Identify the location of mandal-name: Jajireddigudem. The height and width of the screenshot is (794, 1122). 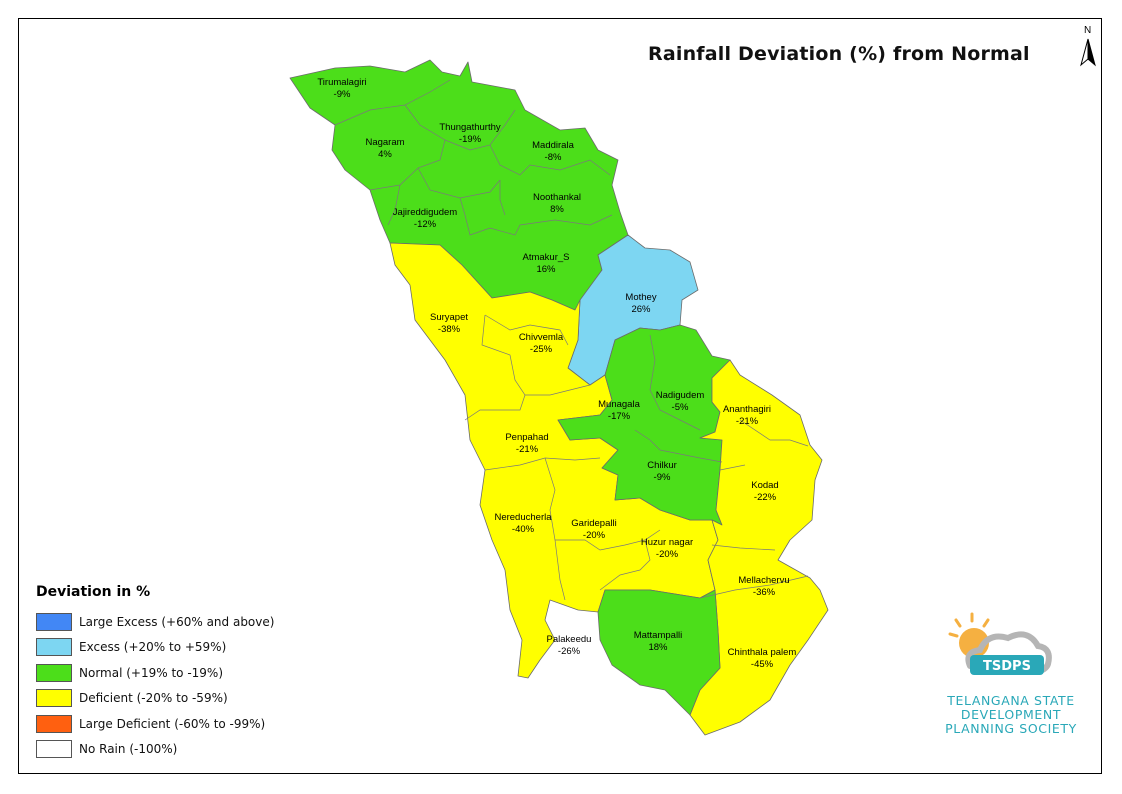
(425, 212).